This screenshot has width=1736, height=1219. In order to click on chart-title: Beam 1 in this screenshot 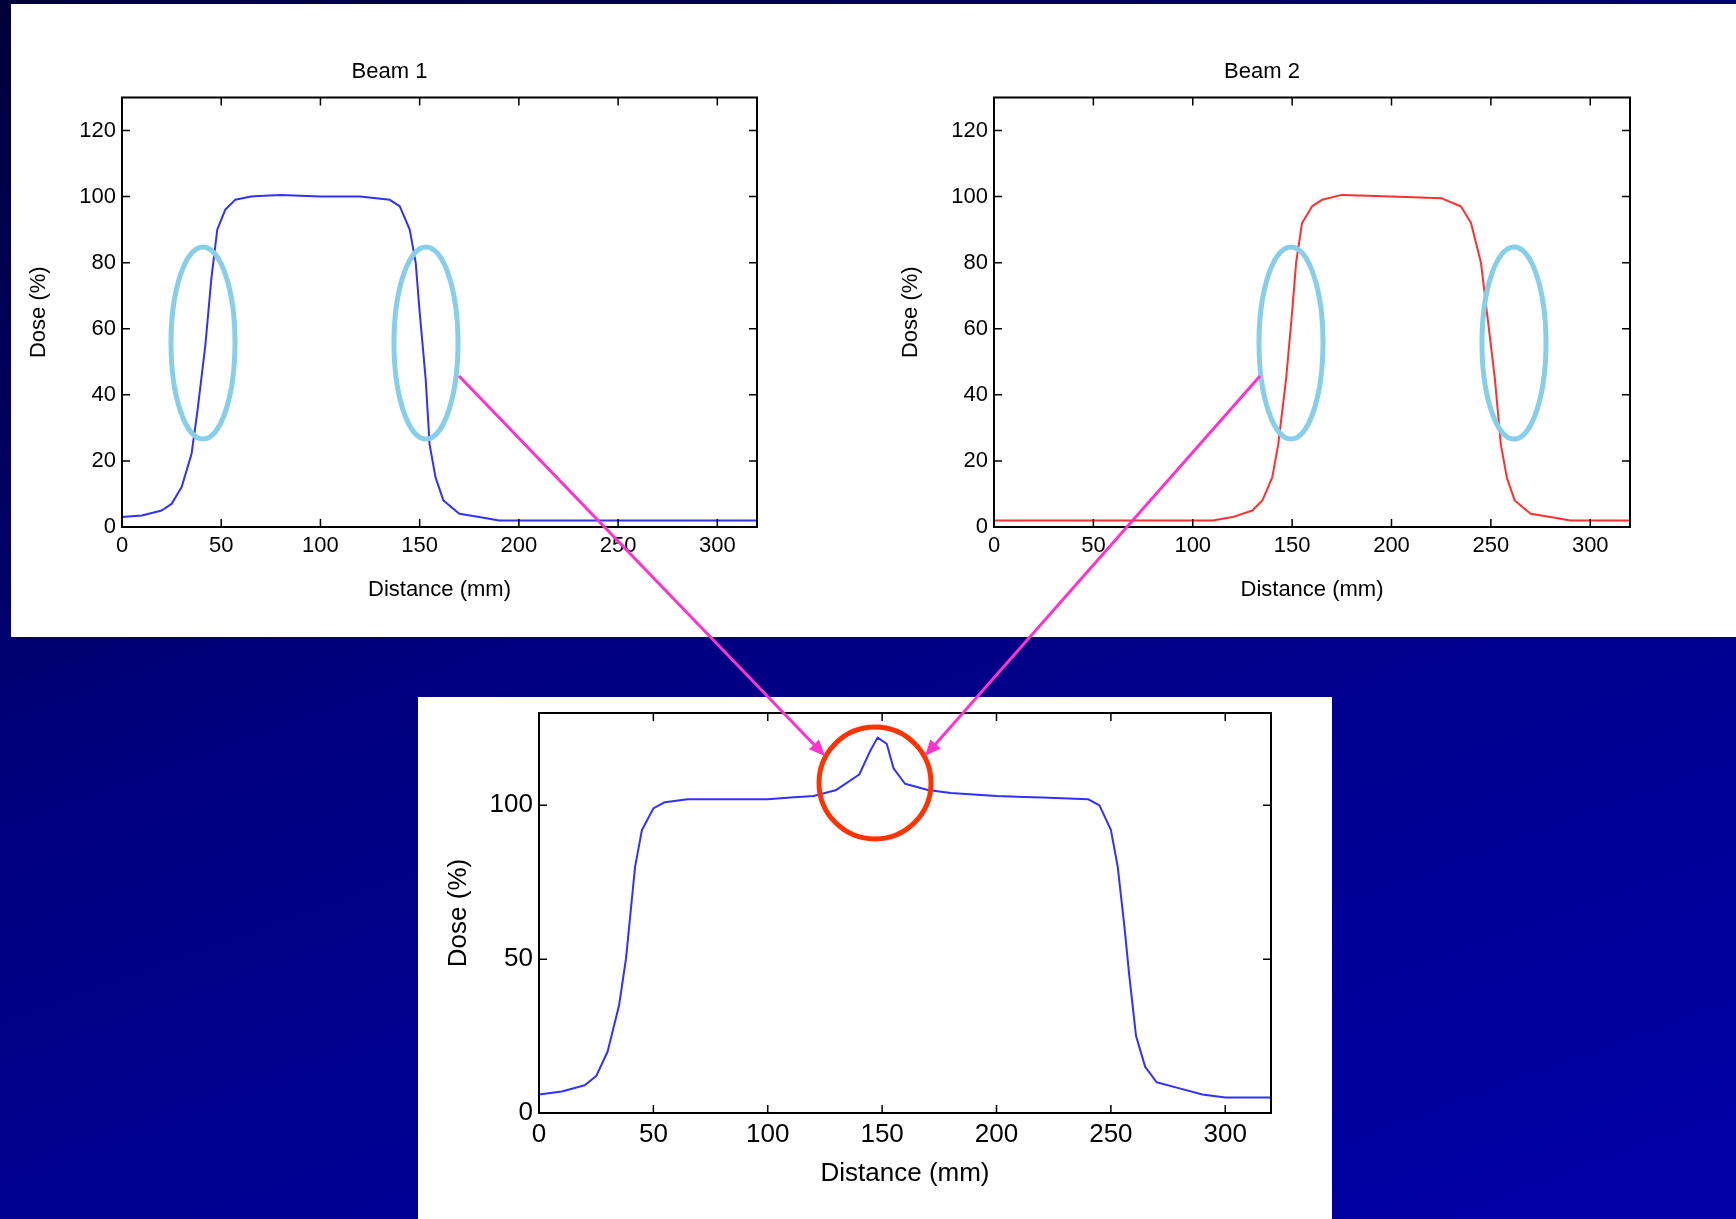, I will do `click(389, 71)`.